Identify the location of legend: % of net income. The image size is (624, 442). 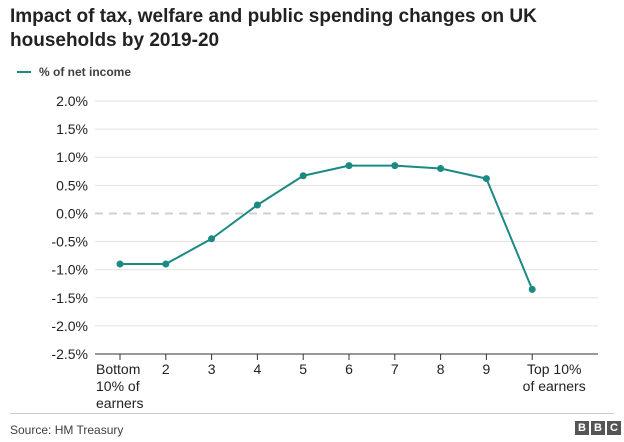
(74, 72).